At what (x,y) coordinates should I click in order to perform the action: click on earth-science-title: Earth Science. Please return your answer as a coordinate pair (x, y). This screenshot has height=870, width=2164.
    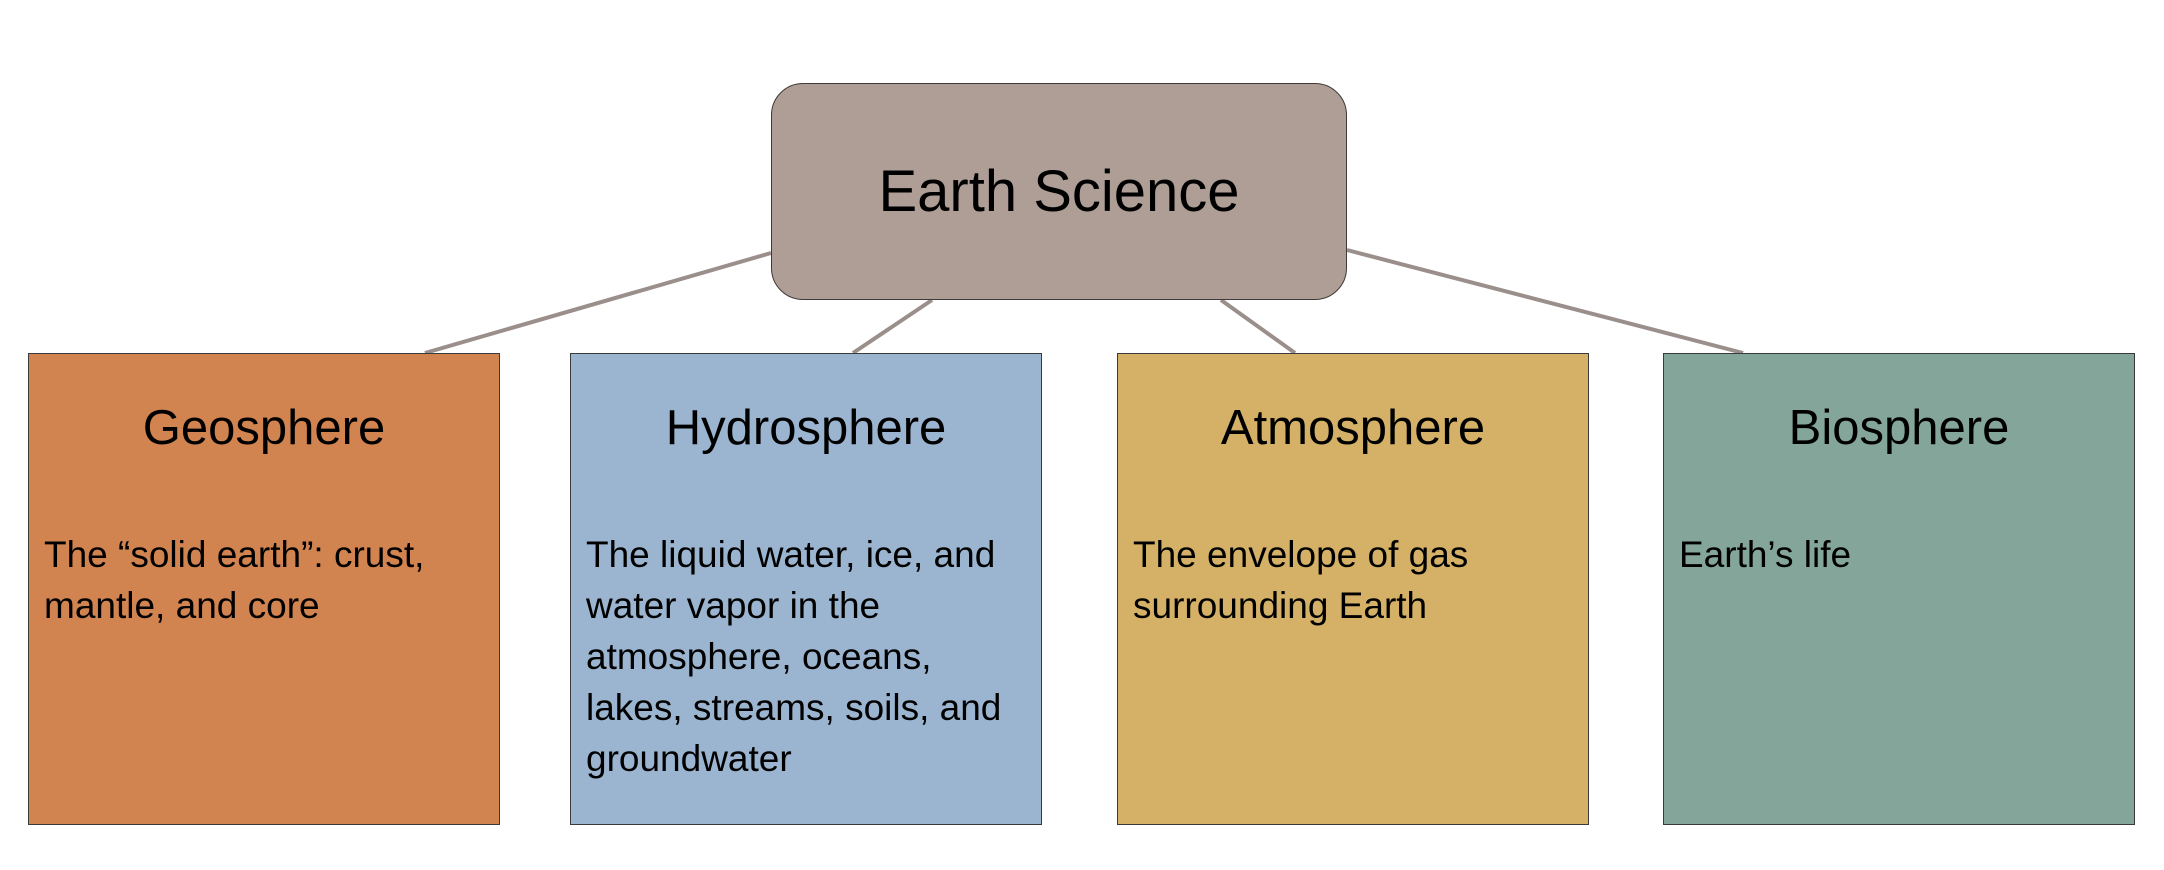
    Looking at the image, I should click on (1059, 191).